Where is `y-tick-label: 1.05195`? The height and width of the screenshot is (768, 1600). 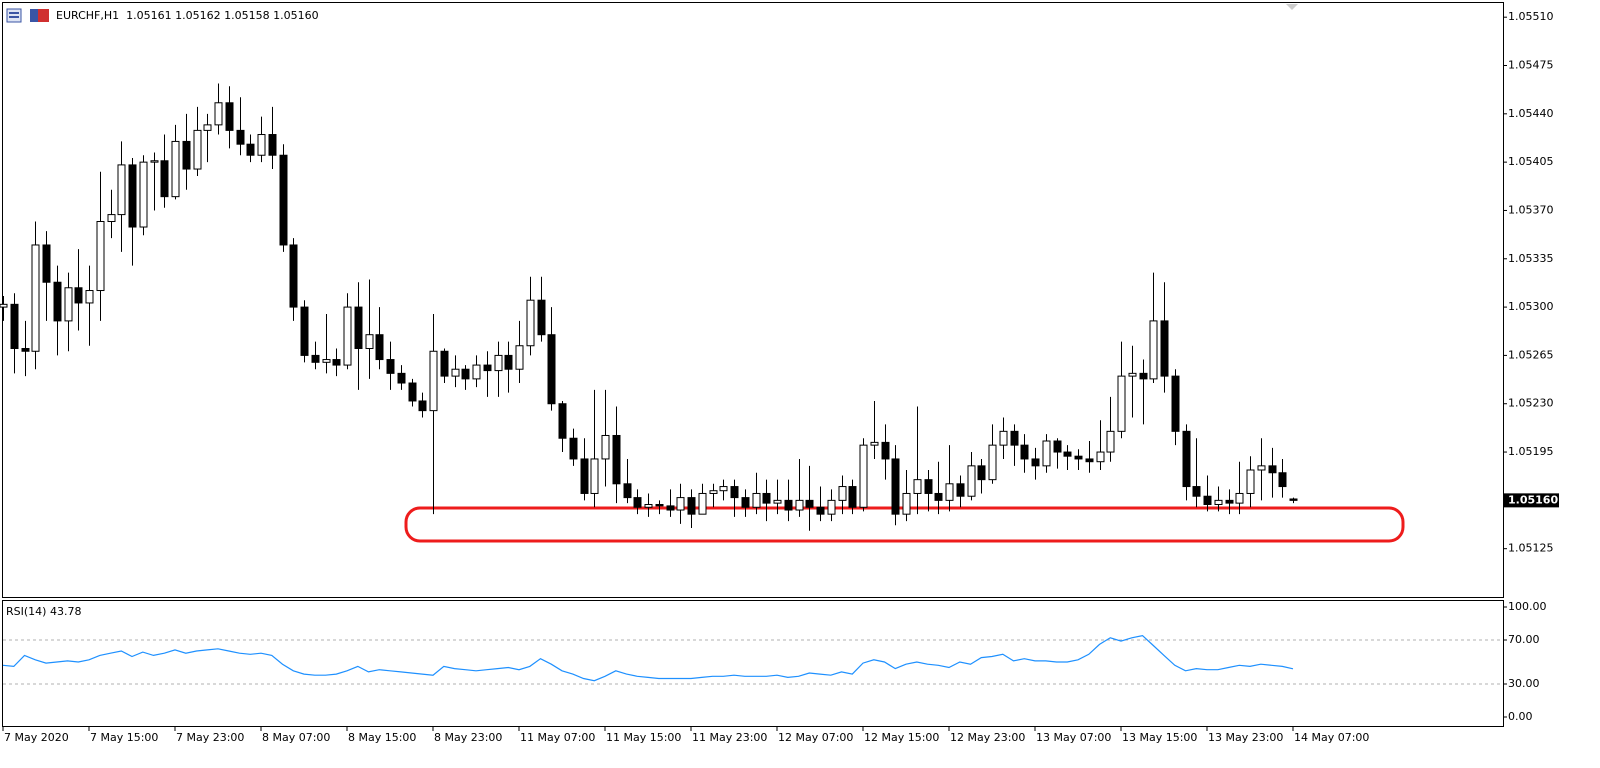
y-tick-label: 1.05195 is located at coordinates (1531, 451).